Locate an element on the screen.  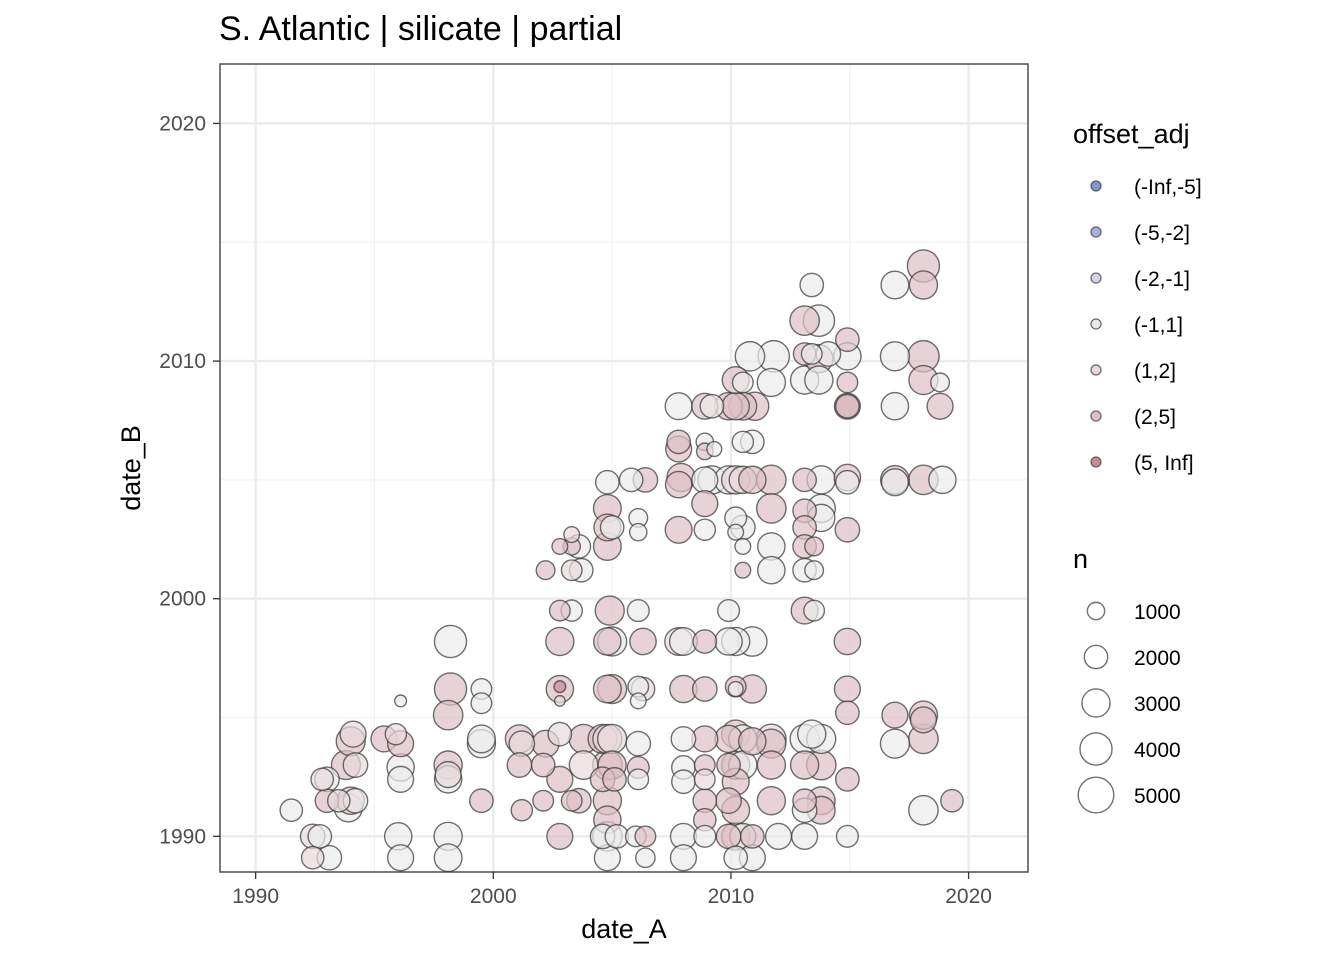
legend-color-label: (-5,-2] is located at coordinates (1162, 233).